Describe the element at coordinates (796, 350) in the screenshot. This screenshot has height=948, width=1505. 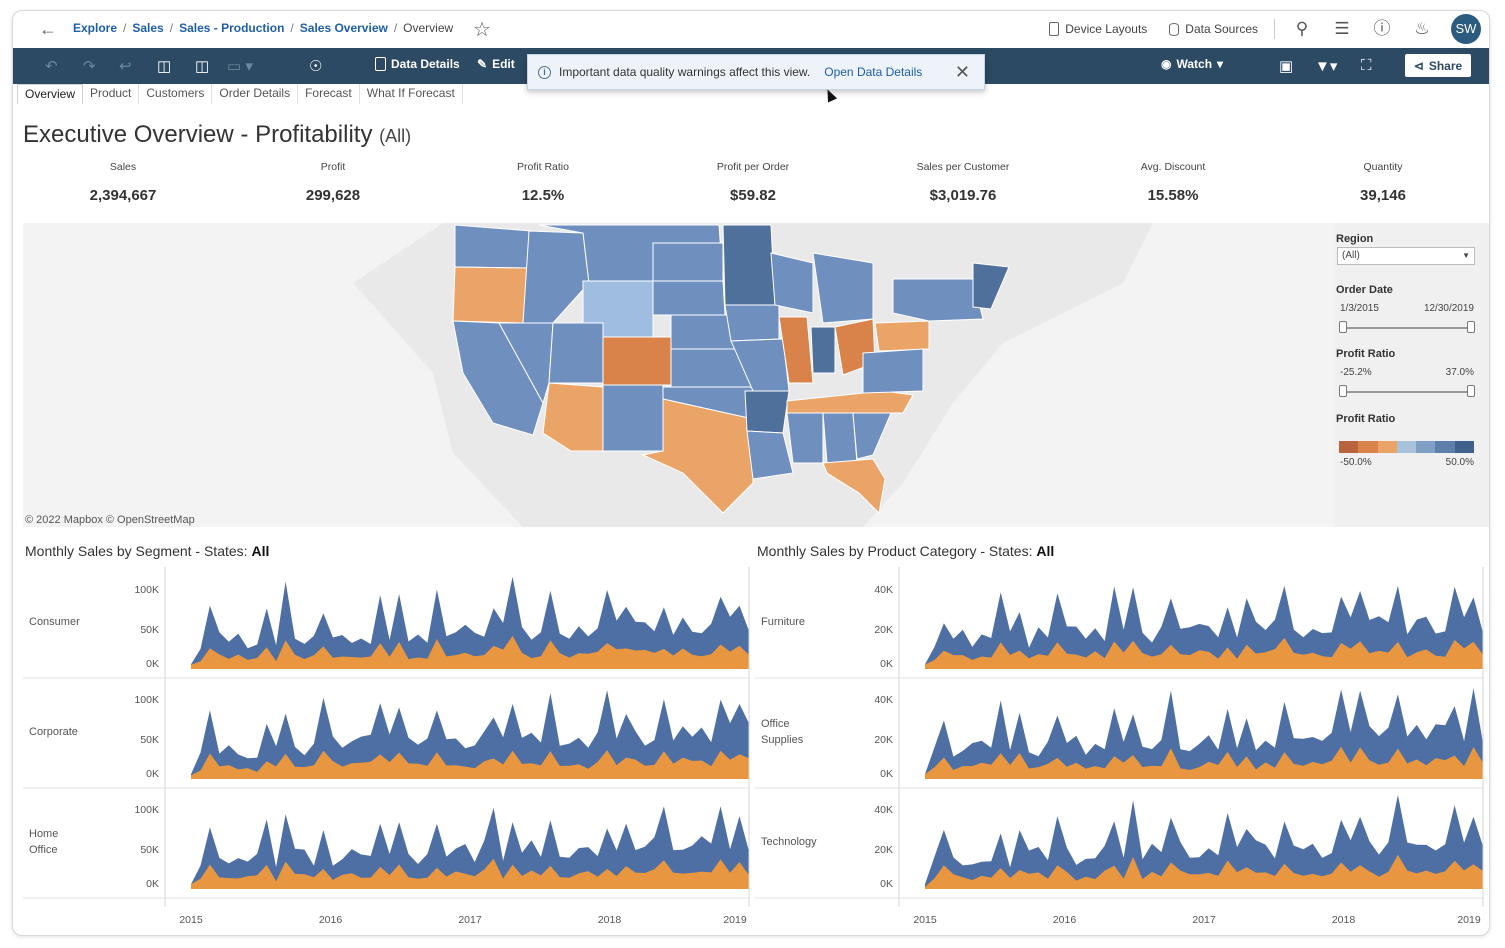
I see `state-illinois` at that location.